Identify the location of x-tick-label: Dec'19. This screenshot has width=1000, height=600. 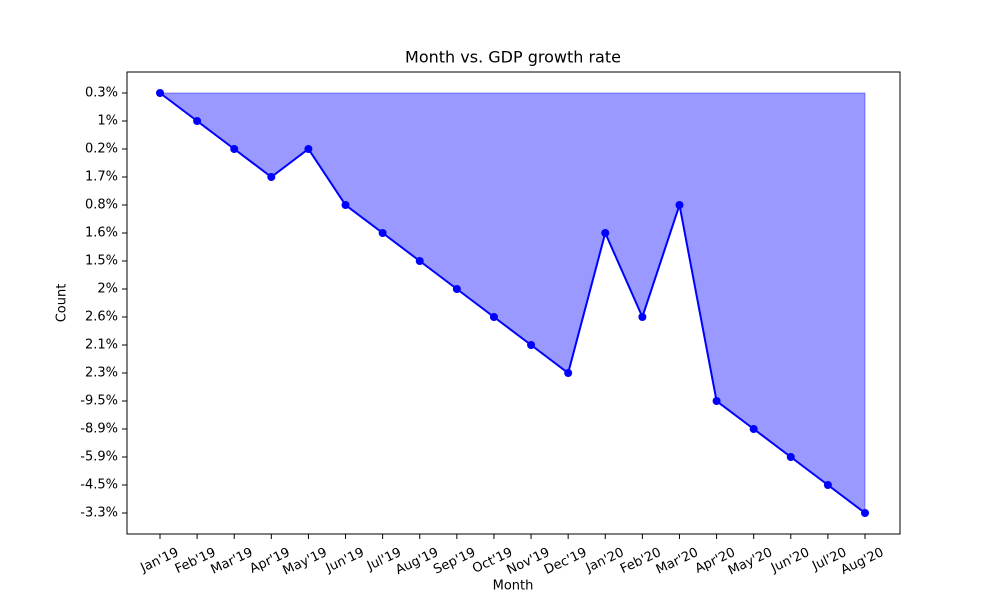
(565, 561).